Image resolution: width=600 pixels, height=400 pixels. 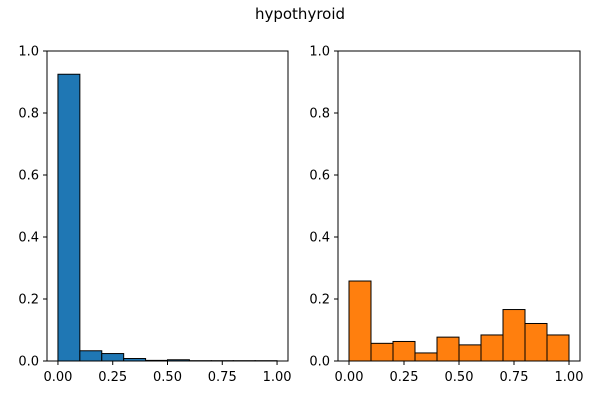 I want to click on right-x-tick-label: 0.25, so click(x=404, y=377).